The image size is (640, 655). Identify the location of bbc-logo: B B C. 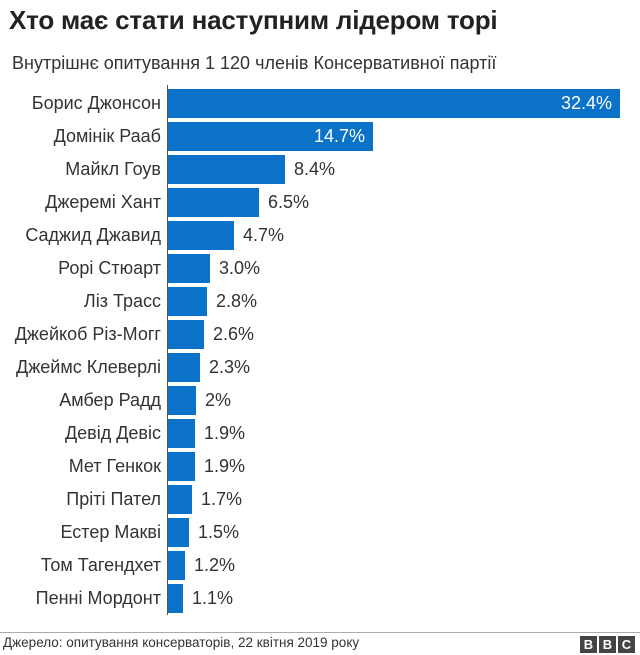
(607, 644).